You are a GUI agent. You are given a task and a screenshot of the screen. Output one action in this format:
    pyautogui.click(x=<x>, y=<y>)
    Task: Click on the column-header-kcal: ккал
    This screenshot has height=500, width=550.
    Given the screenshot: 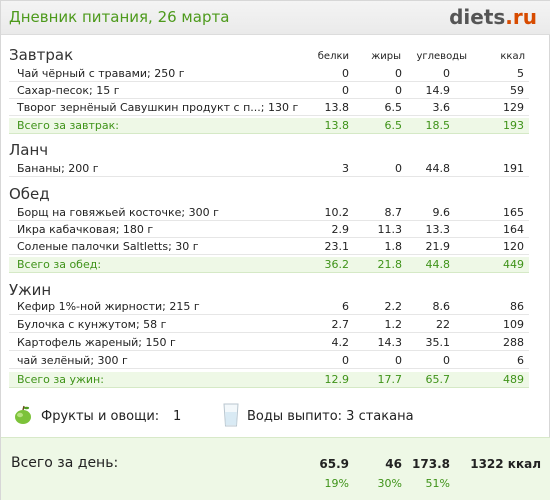 What is the action you would take?
    pyautogui.click(x=512, y=56)
    